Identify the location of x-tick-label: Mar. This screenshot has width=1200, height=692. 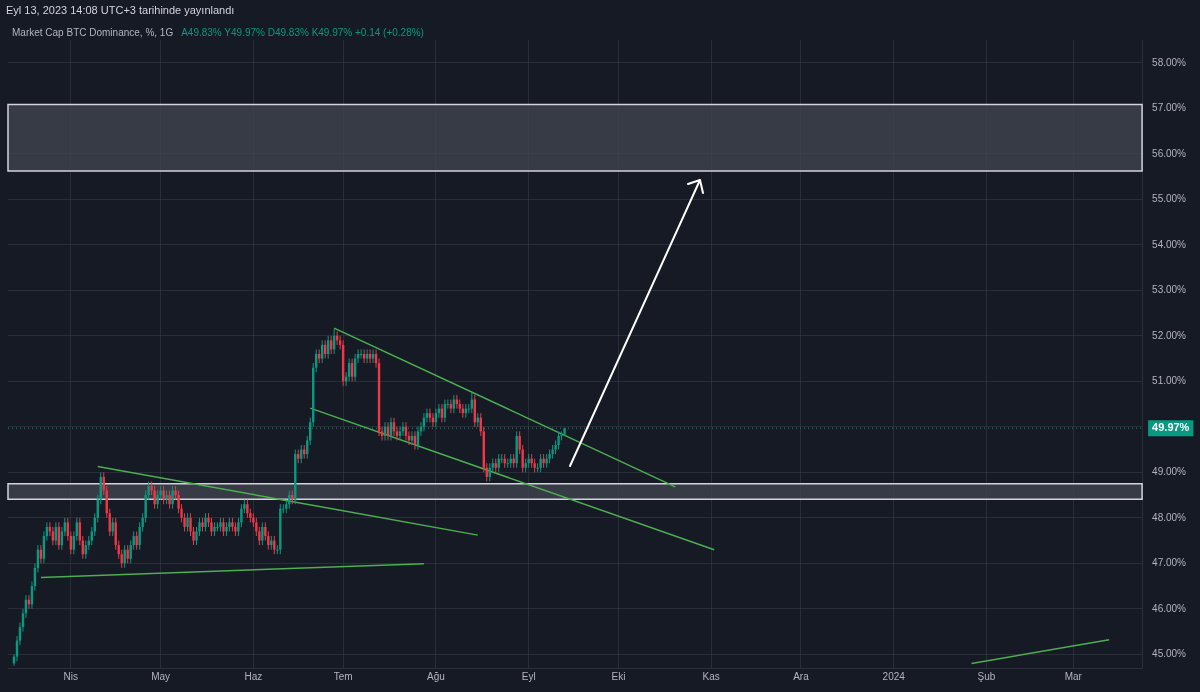
(1073, 676).